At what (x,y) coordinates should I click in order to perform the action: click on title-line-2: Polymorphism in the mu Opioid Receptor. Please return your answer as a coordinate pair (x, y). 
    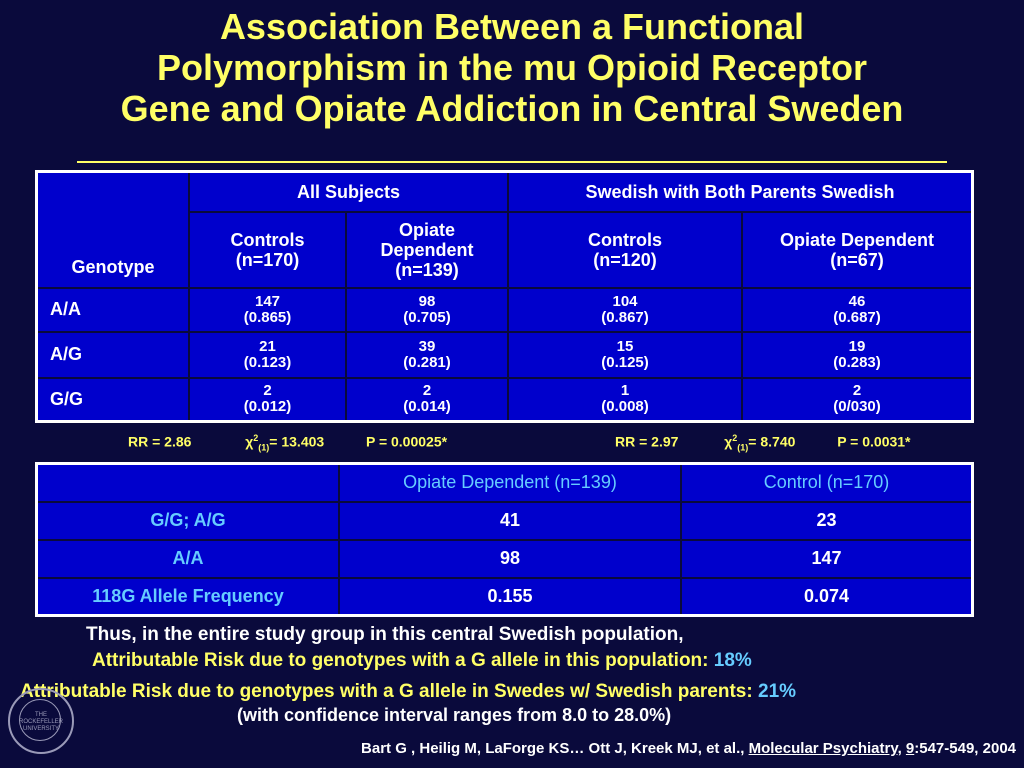
    Looking at the image, I should click on (512, 67).